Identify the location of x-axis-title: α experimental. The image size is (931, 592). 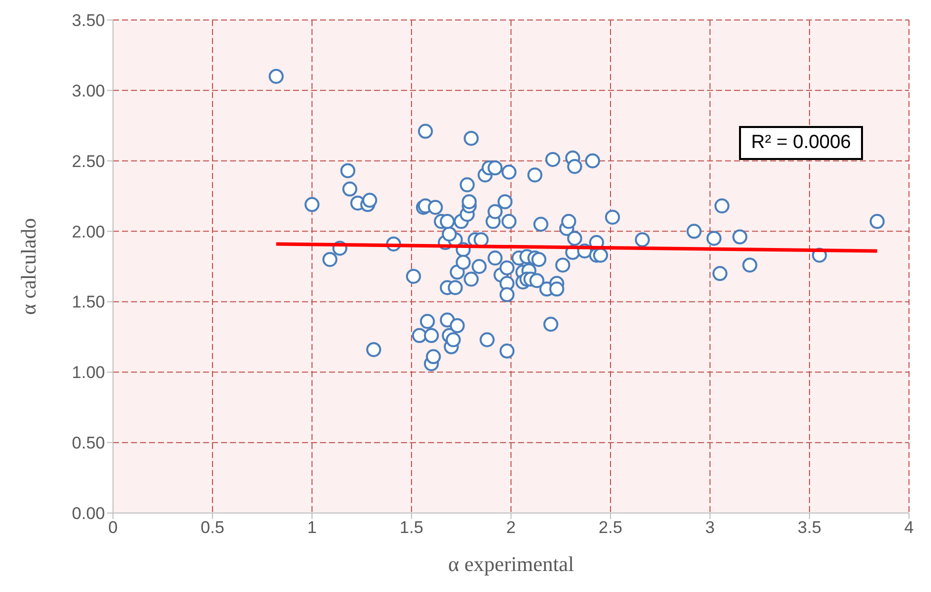
(511, 564).